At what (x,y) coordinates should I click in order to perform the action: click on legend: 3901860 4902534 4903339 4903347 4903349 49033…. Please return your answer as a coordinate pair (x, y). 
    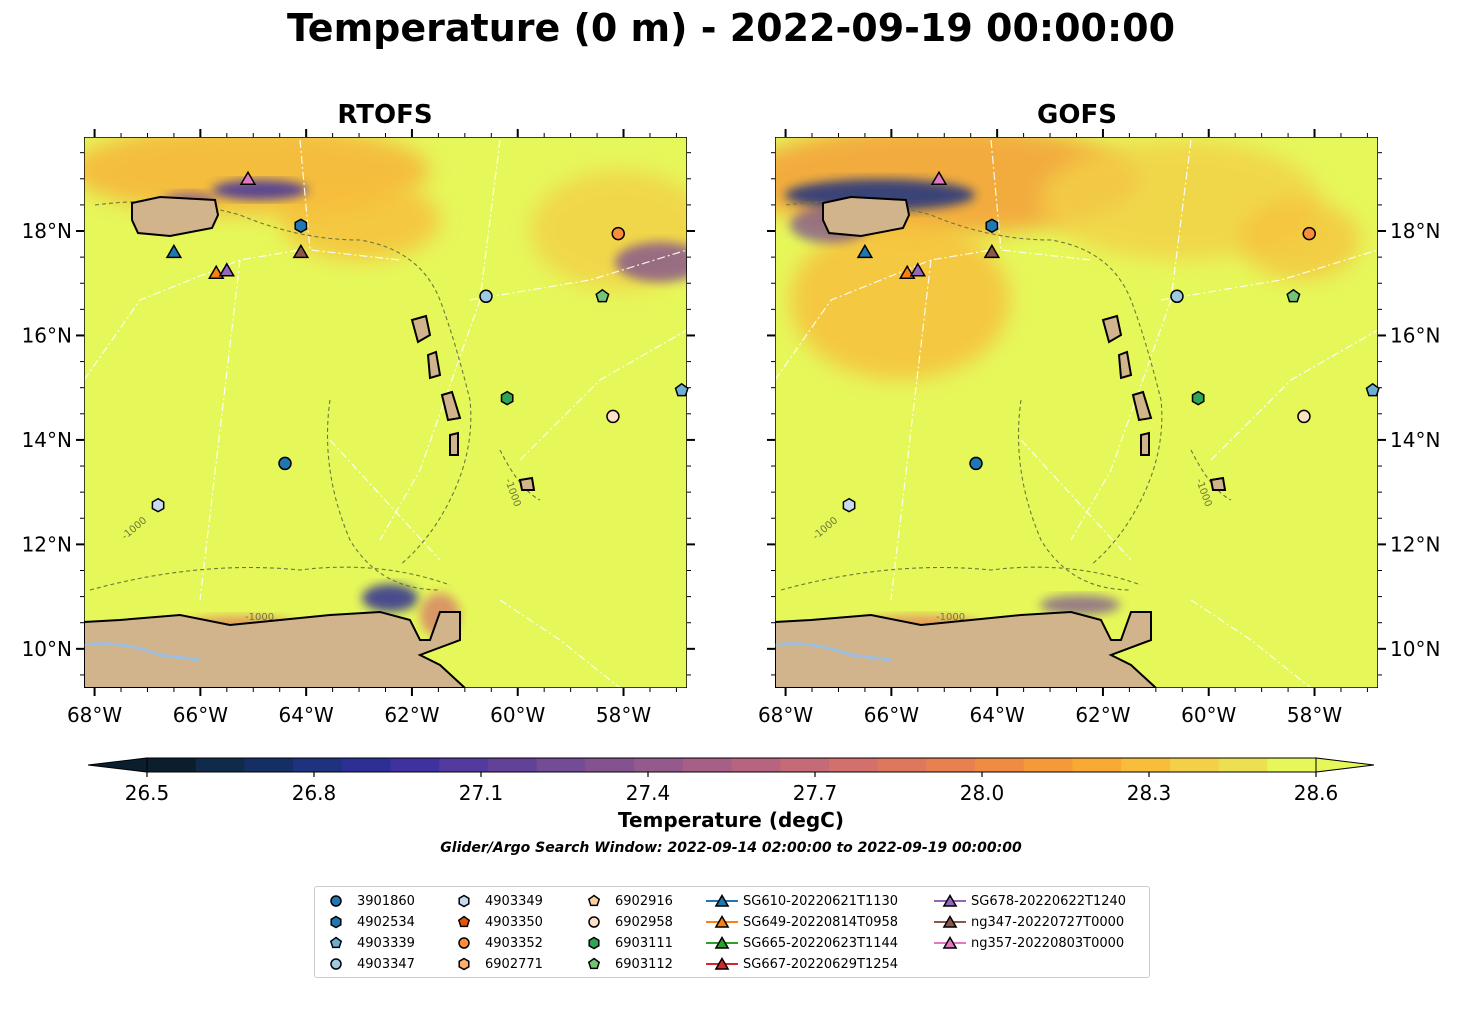
    Looking at the image, I should click on (732, 932).